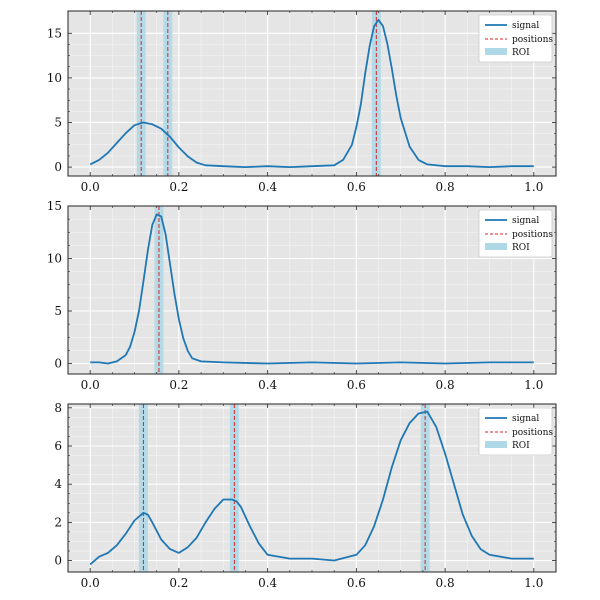  What do you see at coordinates (58, 408) in the screenshot?
I see `y-tick-label: 8` at bounding box center [58, 408].